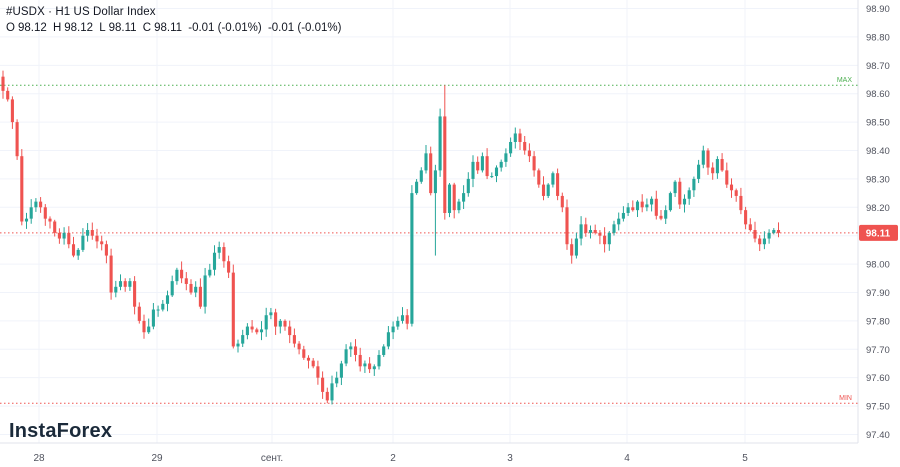 This screenshot has width=900, height=467. What do you see at coordinates (81, 12) in the screenshot?
I see `symbol-title: #USDX · H1 US Dollar Index` at bounding box center [81, 12].